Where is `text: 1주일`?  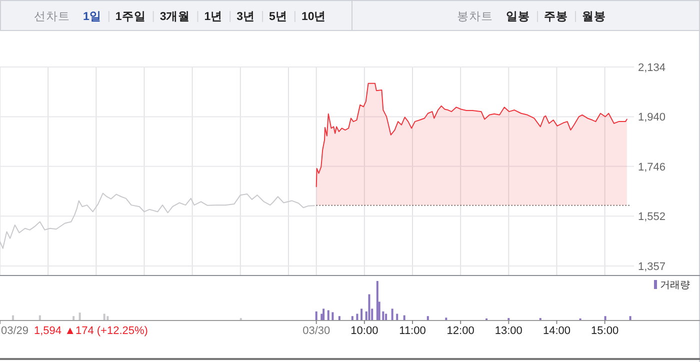
text: 1주일 is located at coordinates (130, 16).